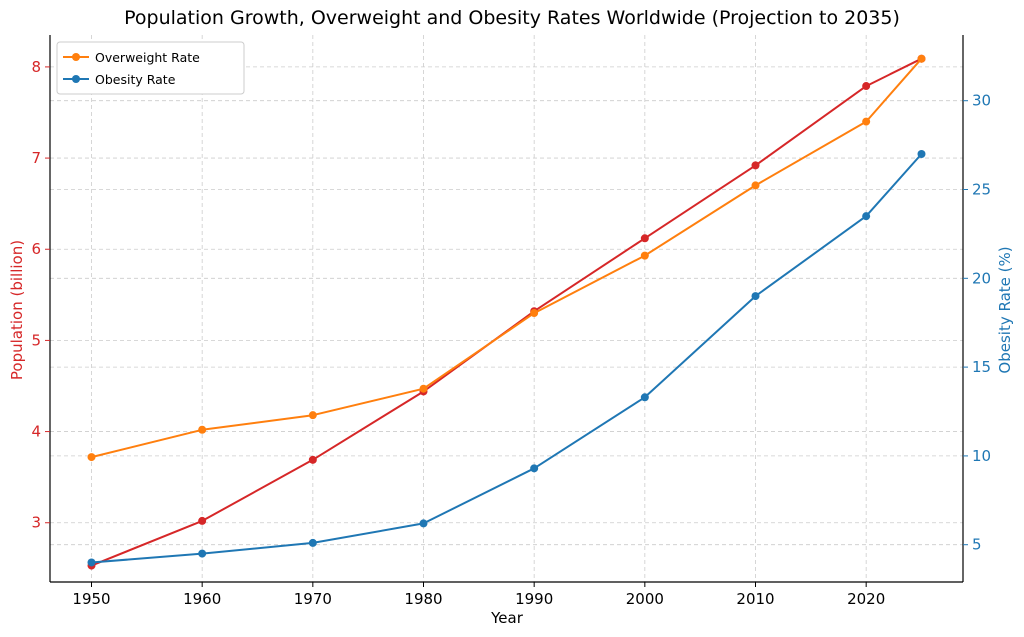 Image resolution: width=1024 pixels, height=637 pixels. I want to click on x-tick-label: 1970, so click(313, 599).